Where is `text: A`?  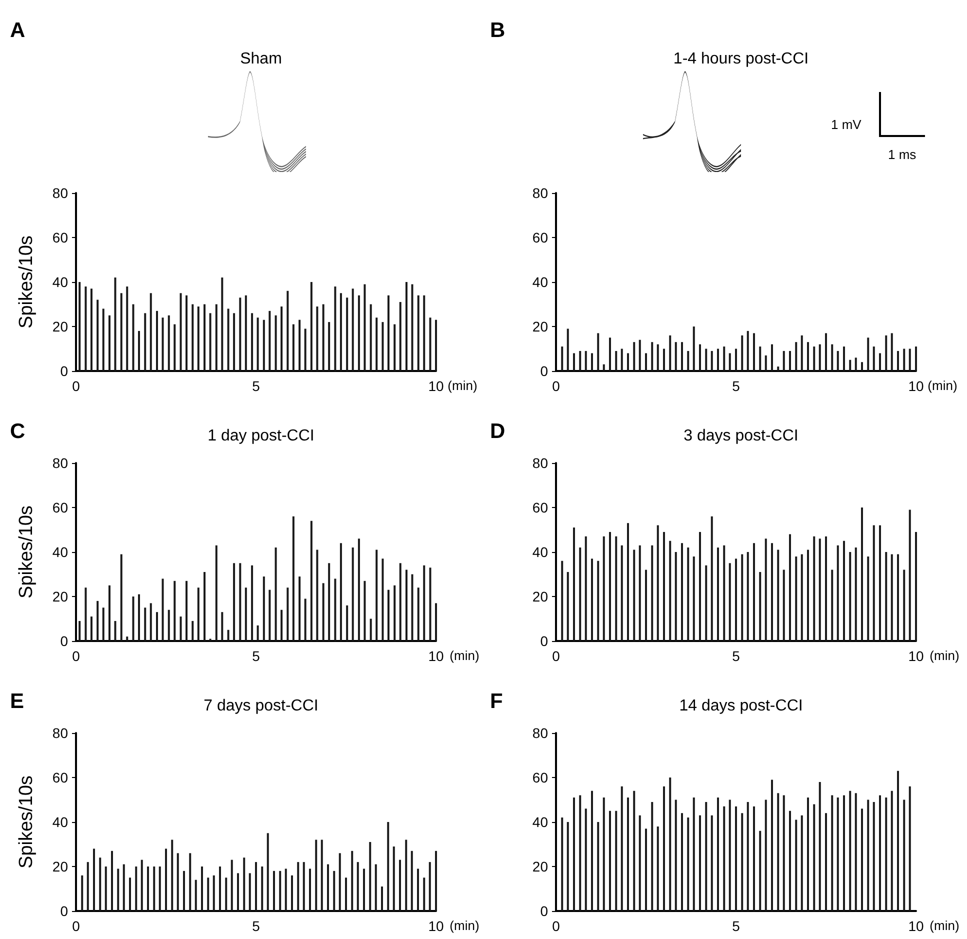 text: A is located at coordinates (18, 30).